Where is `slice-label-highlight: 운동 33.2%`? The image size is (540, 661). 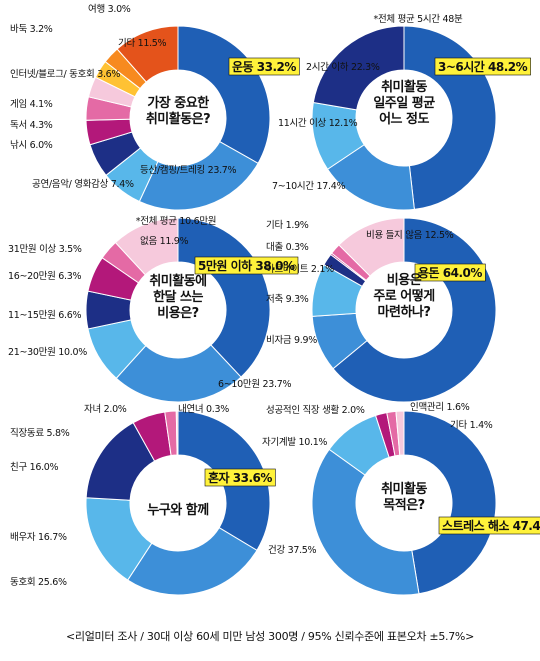
slice-label-highlight: 운동 33.2% is located at coordinates (264, 66).